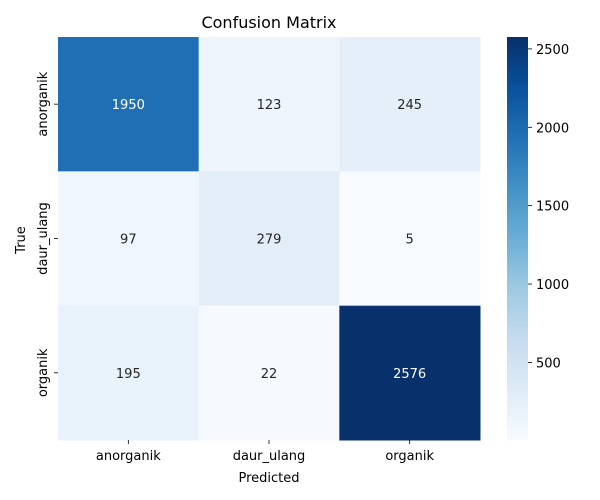  I want to click on y-tick-label-1: daur_ulang, so click(43, 238).